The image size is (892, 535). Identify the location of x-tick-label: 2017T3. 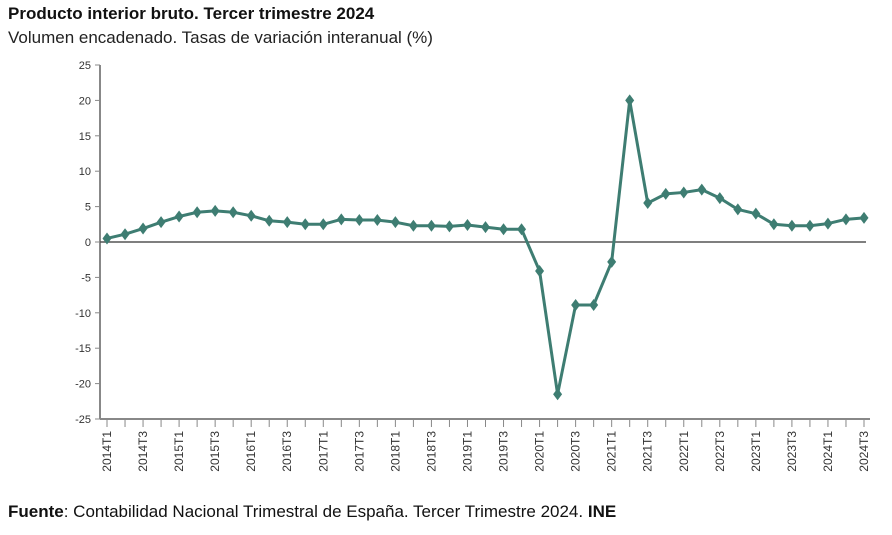
(359, 451).